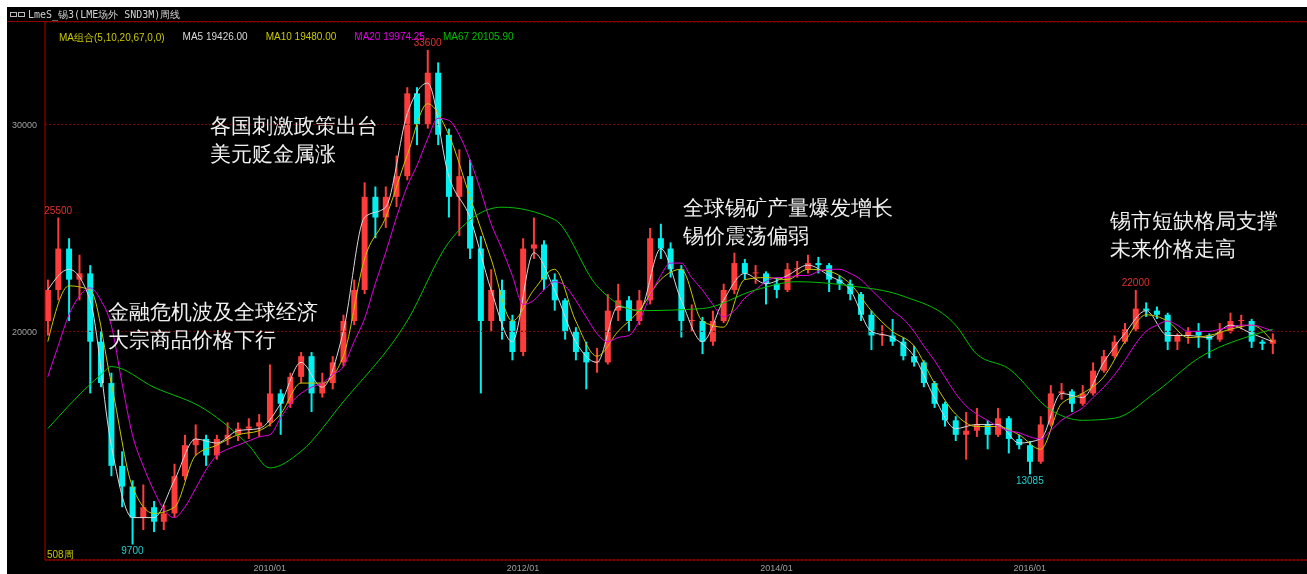 This screenshot has height=574, width=1307. Describe the element at coordinates (1135, 282) in the screenshot. I see `annotation: 22000` at that location.